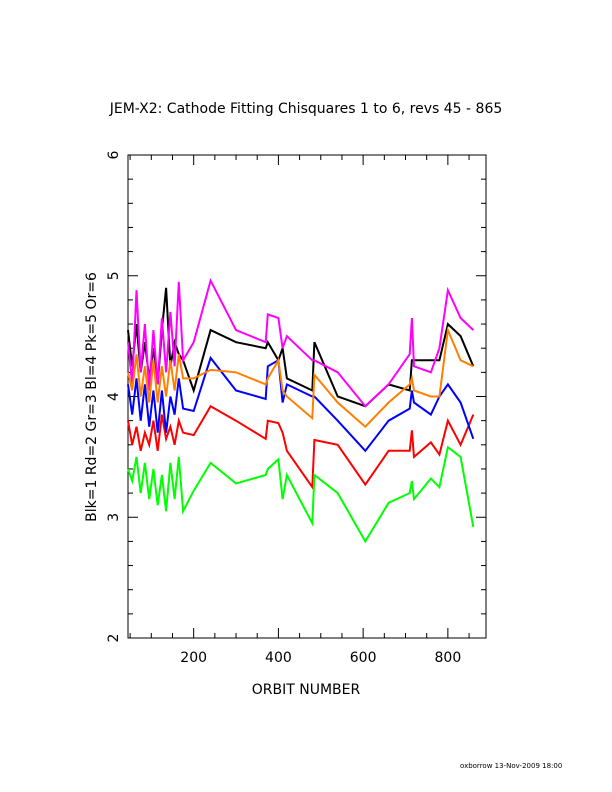 This screenshot has width=612, height=792. Describe the element at coordinates (306, 690) in the screenshot. I see `x-axis-label: ORBIT NUMBER` at that location.